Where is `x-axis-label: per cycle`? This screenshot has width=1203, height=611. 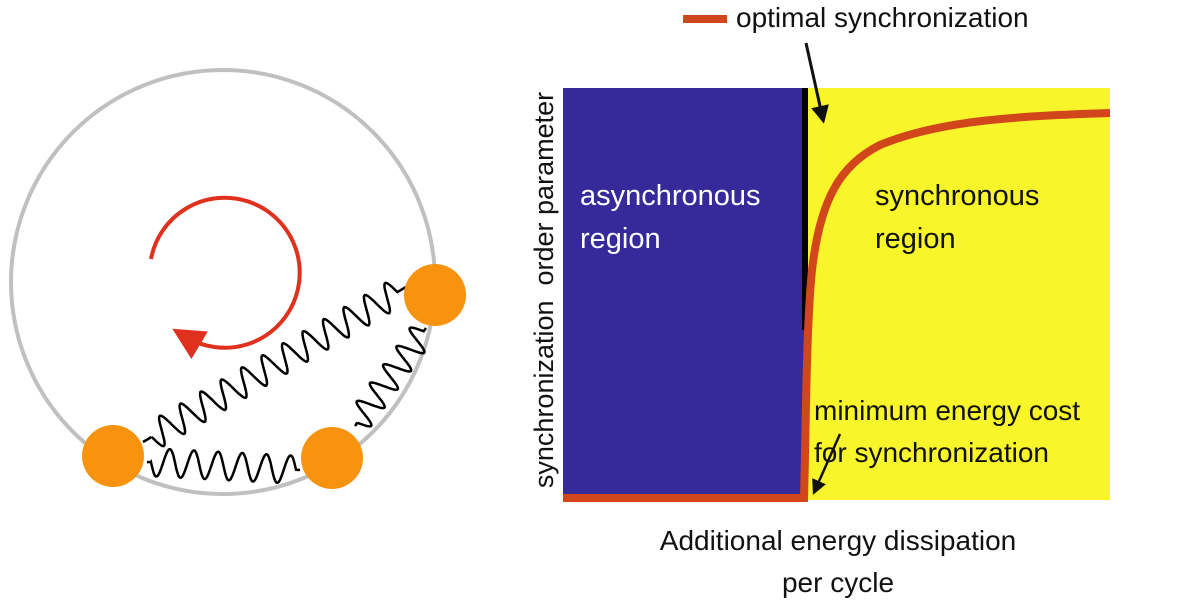
x-axis-label: per cycle is located at coordinates (838, 582).